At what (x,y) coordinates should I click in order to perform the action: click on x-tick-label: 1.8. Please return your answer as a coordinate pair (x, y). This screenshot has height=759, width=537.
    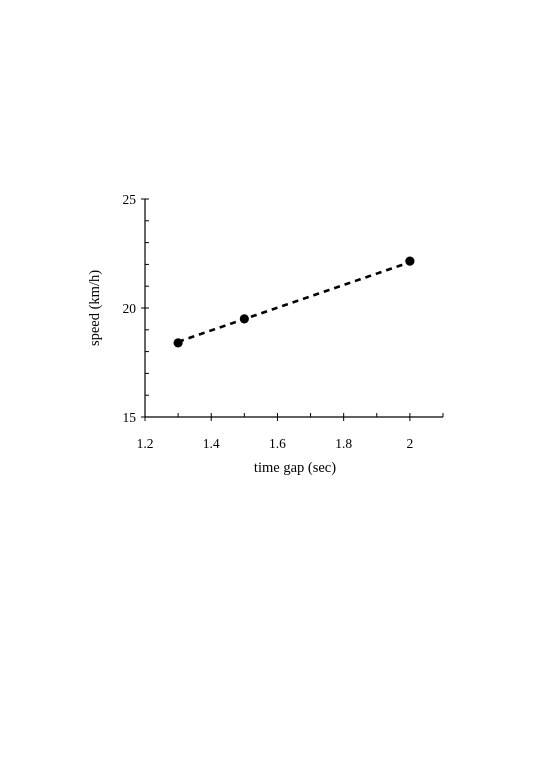
    Looking at the image, I should click on (343, 443).